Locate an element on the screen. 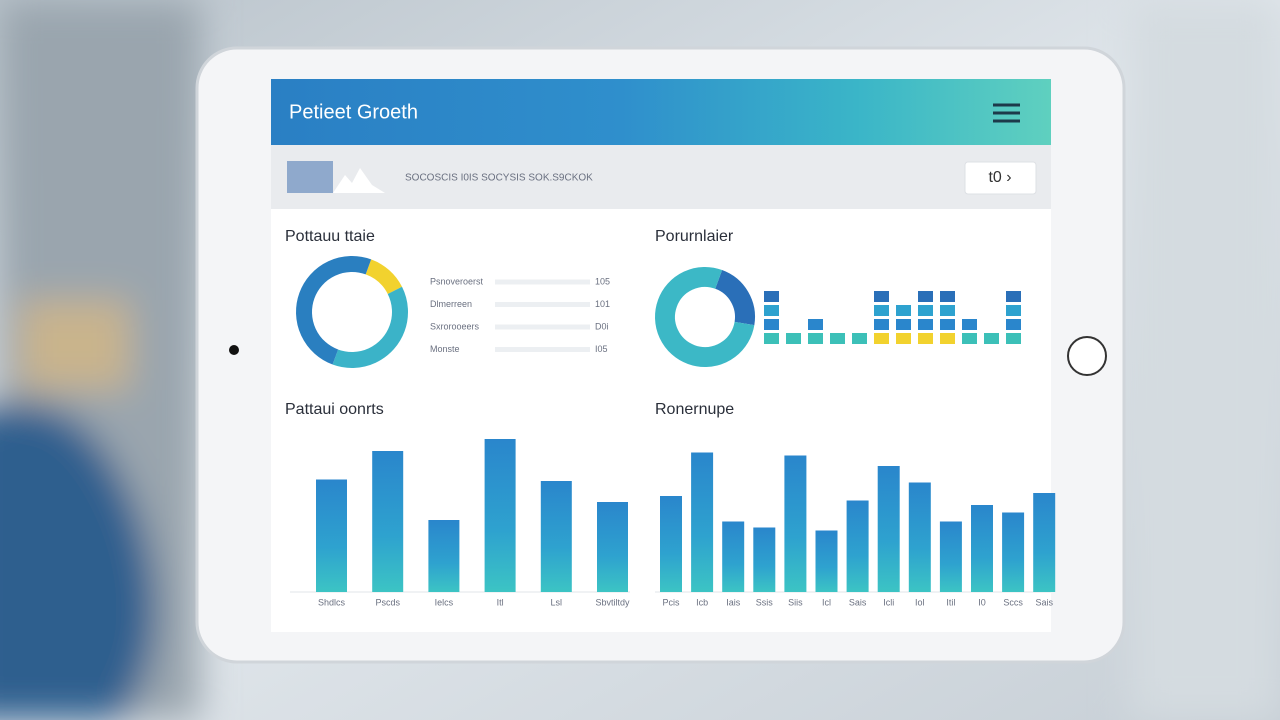  bar-label: Sccs is located at coordinates (1013, 602).